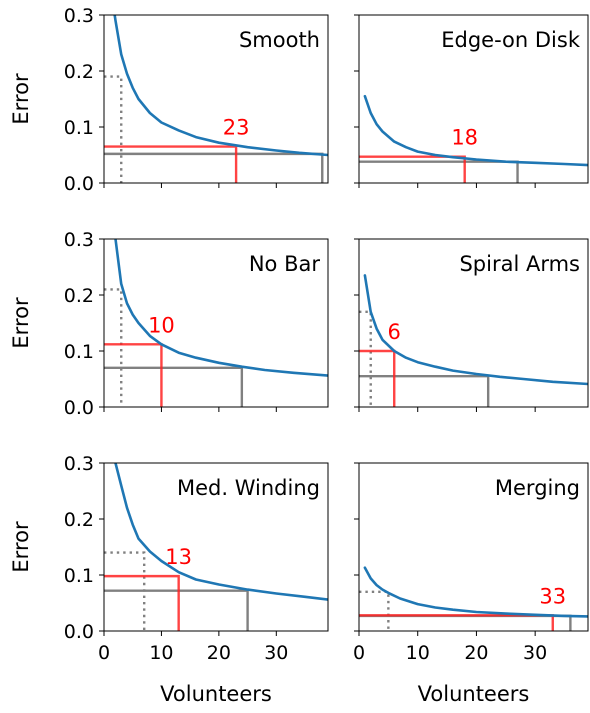 This screenshot has width=590, height=713. I want to click on panel-title: Smooth, so click(279, 40).